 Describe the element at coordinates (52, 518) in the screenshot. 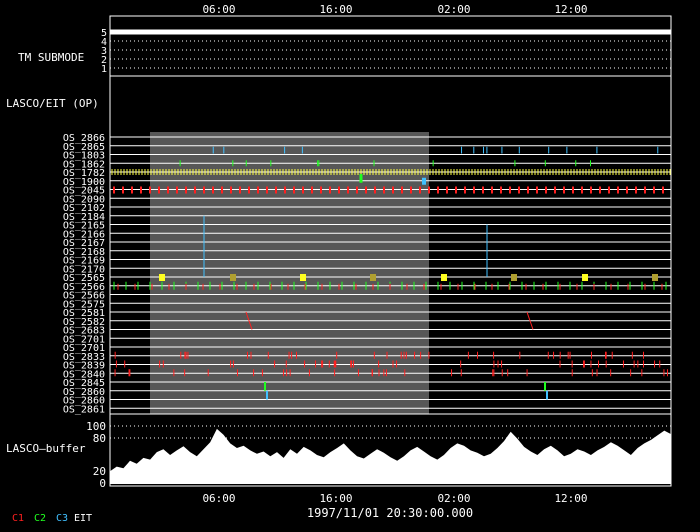

I see `legend: C1 C2 C3 EIT` at that location.